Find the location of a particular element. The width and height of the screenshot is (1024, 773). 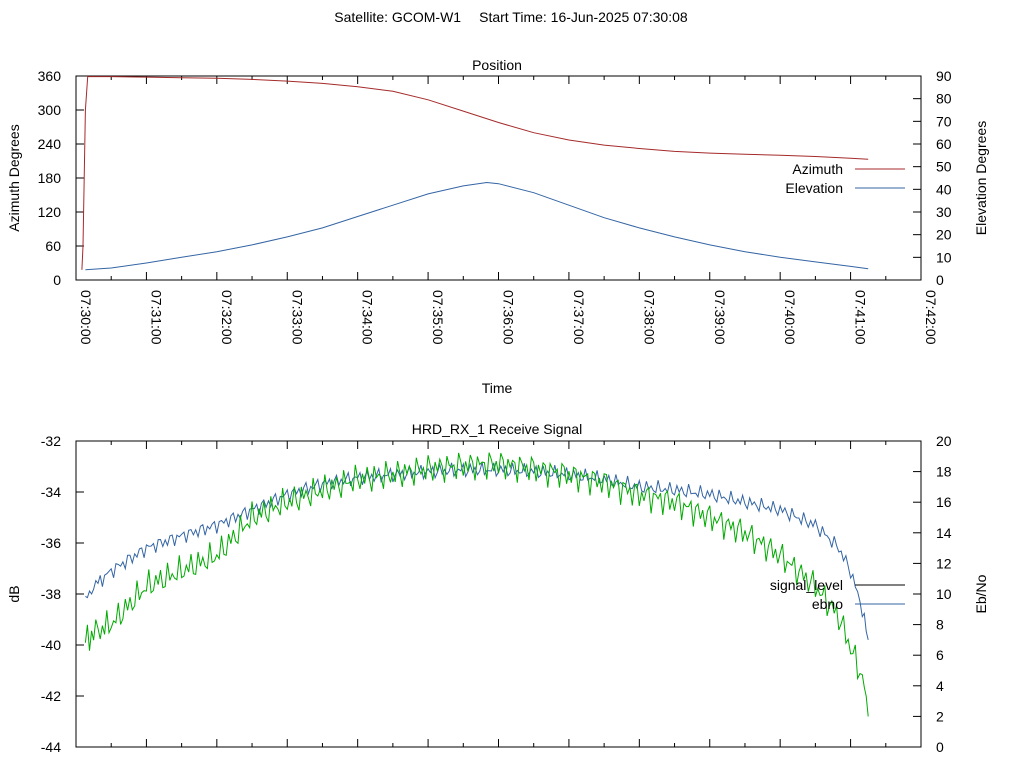

signal-y-tick-label: -38 is located at coordinates (51, 594).